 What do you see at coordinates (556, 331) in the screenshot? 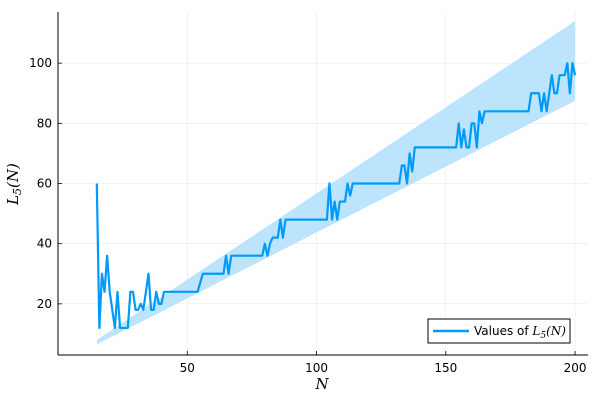
I see `legend-label-suffix: (N)` at bounding box center [556, 331].